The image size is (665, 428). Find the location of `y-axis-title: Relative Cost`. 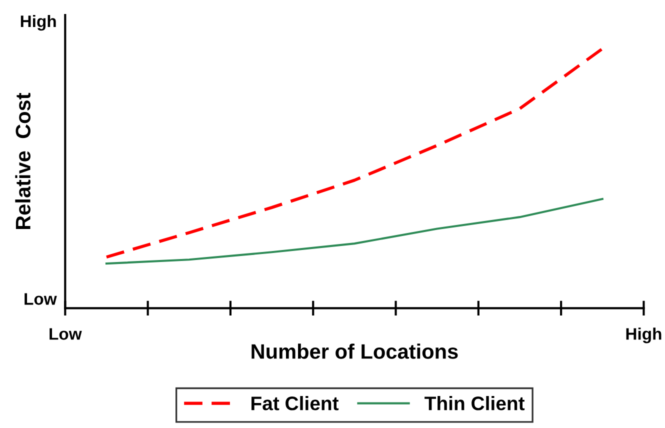

y-axis-title: Relative Cost is located at coordinates (22, 161).